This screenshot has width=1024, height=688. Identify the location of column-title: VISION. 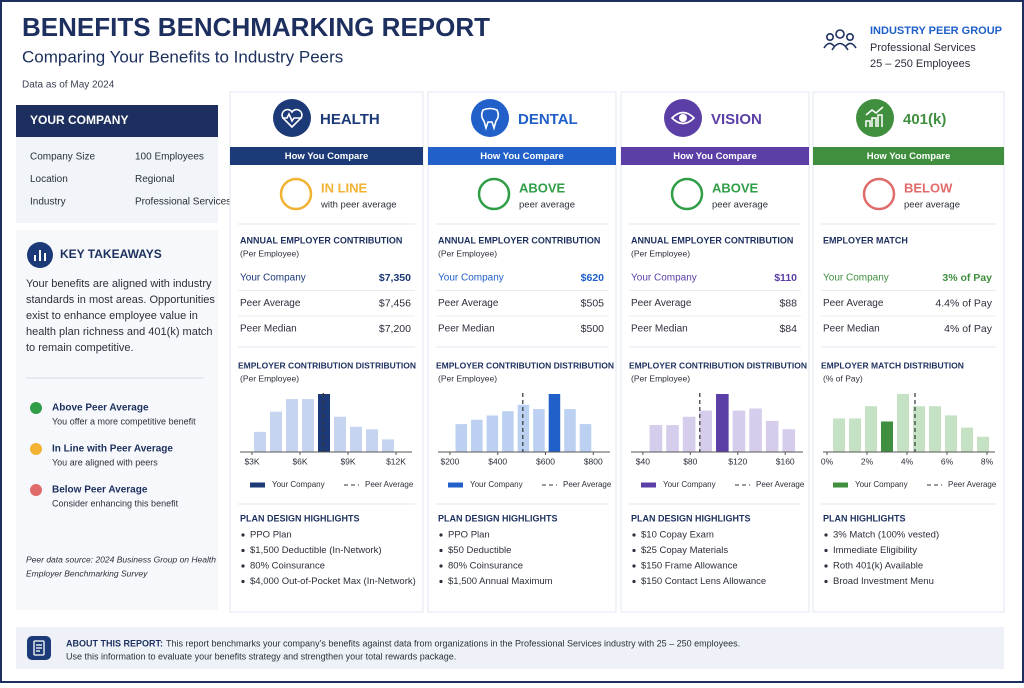
(736, 119).